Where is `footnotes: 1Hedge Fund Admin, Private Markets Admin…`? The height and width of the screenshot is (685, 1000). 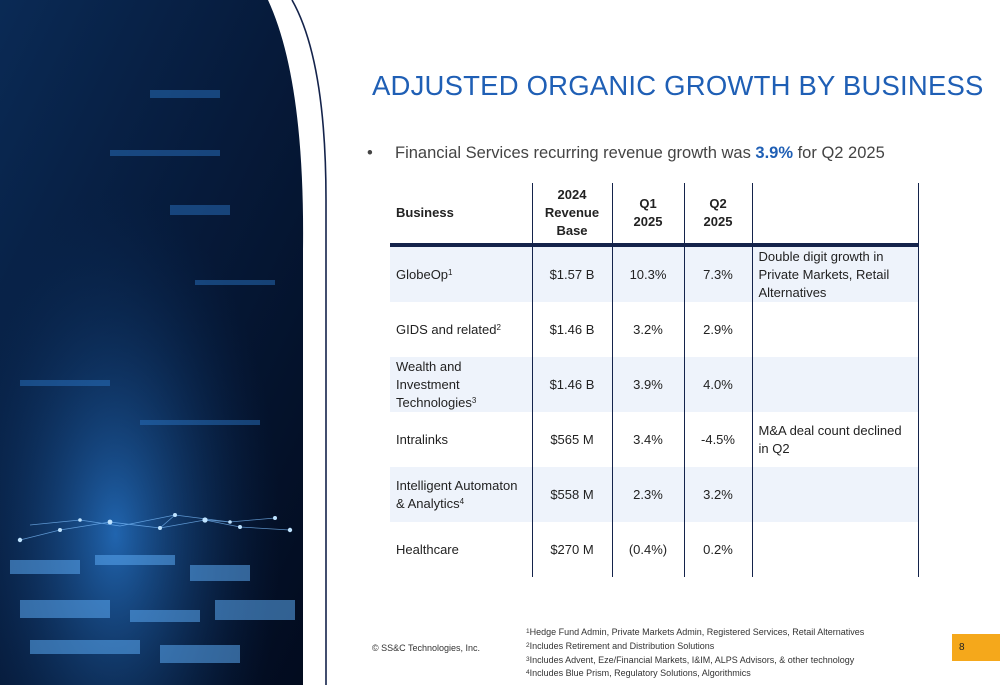
footnotes: 1Hedge Fund Admin, Private Markets Admin… is located at coordinates (695, 653).